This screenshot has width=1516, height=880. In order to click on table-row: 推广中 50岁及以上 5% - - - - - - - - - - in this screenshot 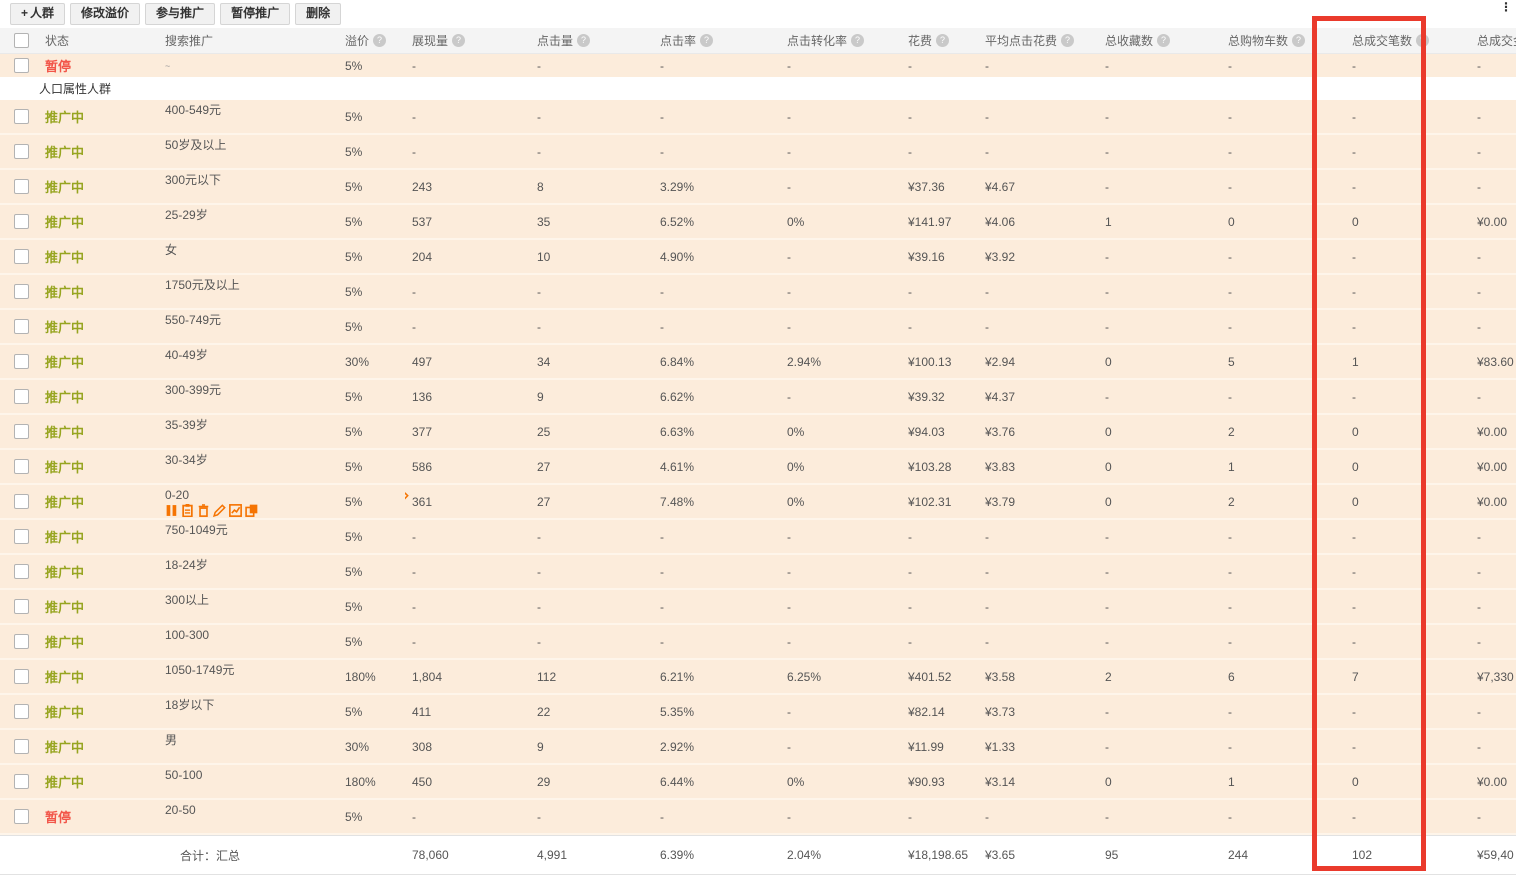, I will do `click(758, 152)`.